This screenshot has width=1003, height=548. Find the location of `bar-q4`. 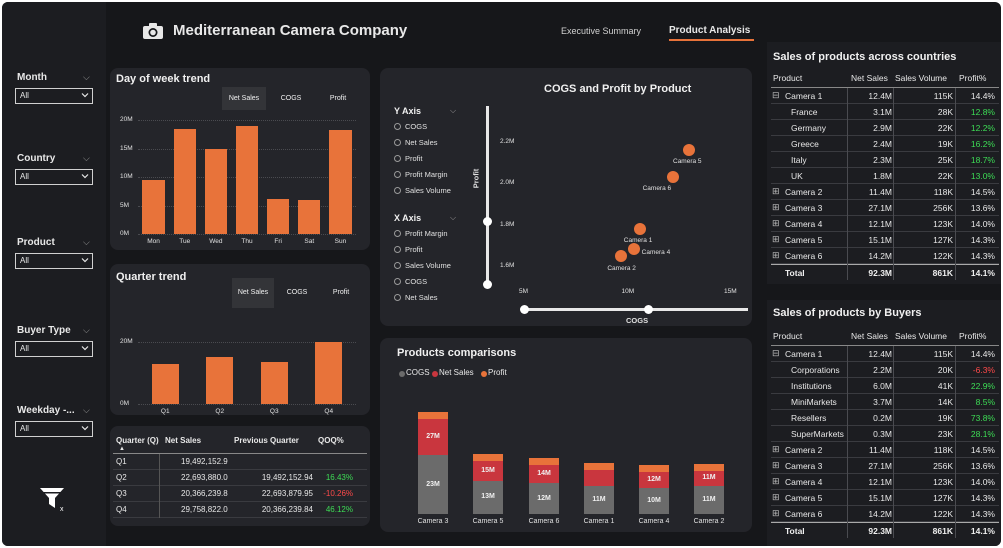

bar-q4 is located at coordinates (329, 373).